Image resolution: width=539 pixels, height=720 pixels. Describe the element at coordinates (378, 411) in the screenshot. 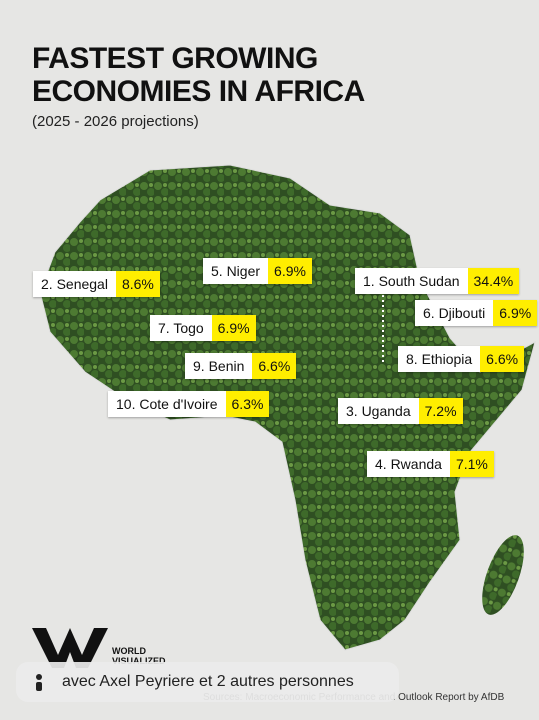

I see `country-name: 3. Uganda` at that location.